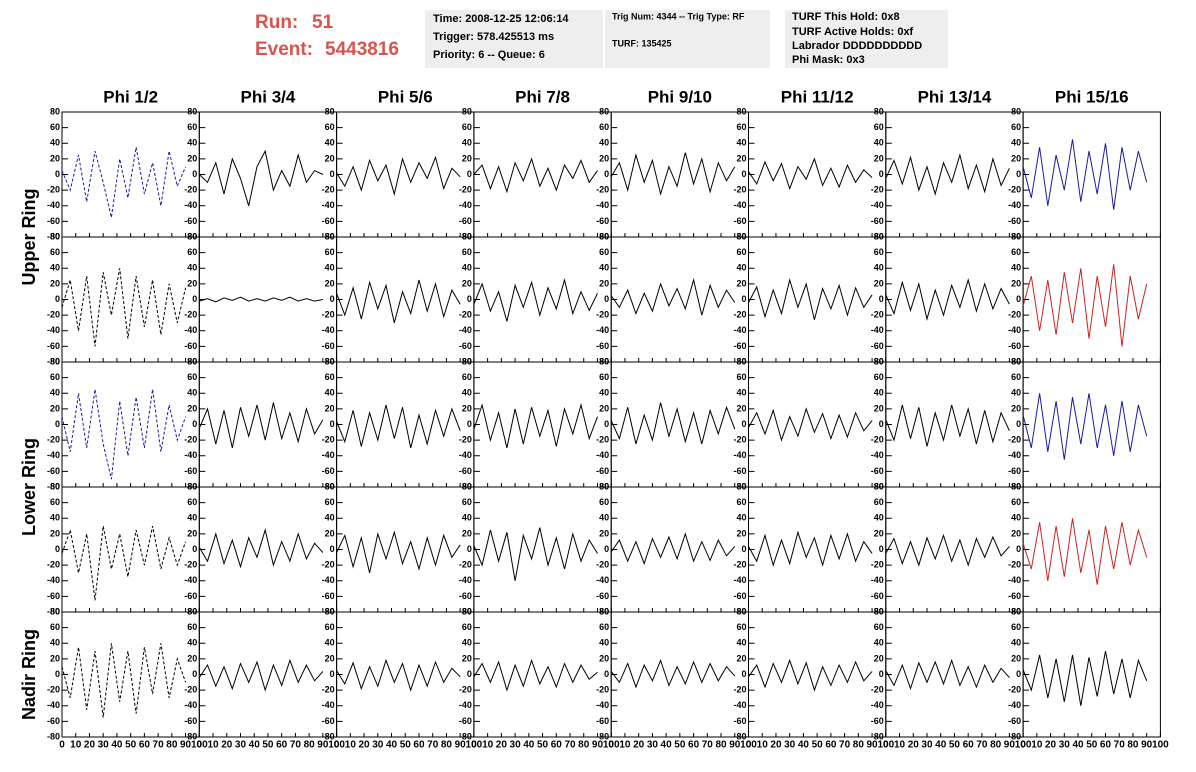 This screenshot has width=1196, height=772. I want to click on run-number: 51, so click(323, 22).